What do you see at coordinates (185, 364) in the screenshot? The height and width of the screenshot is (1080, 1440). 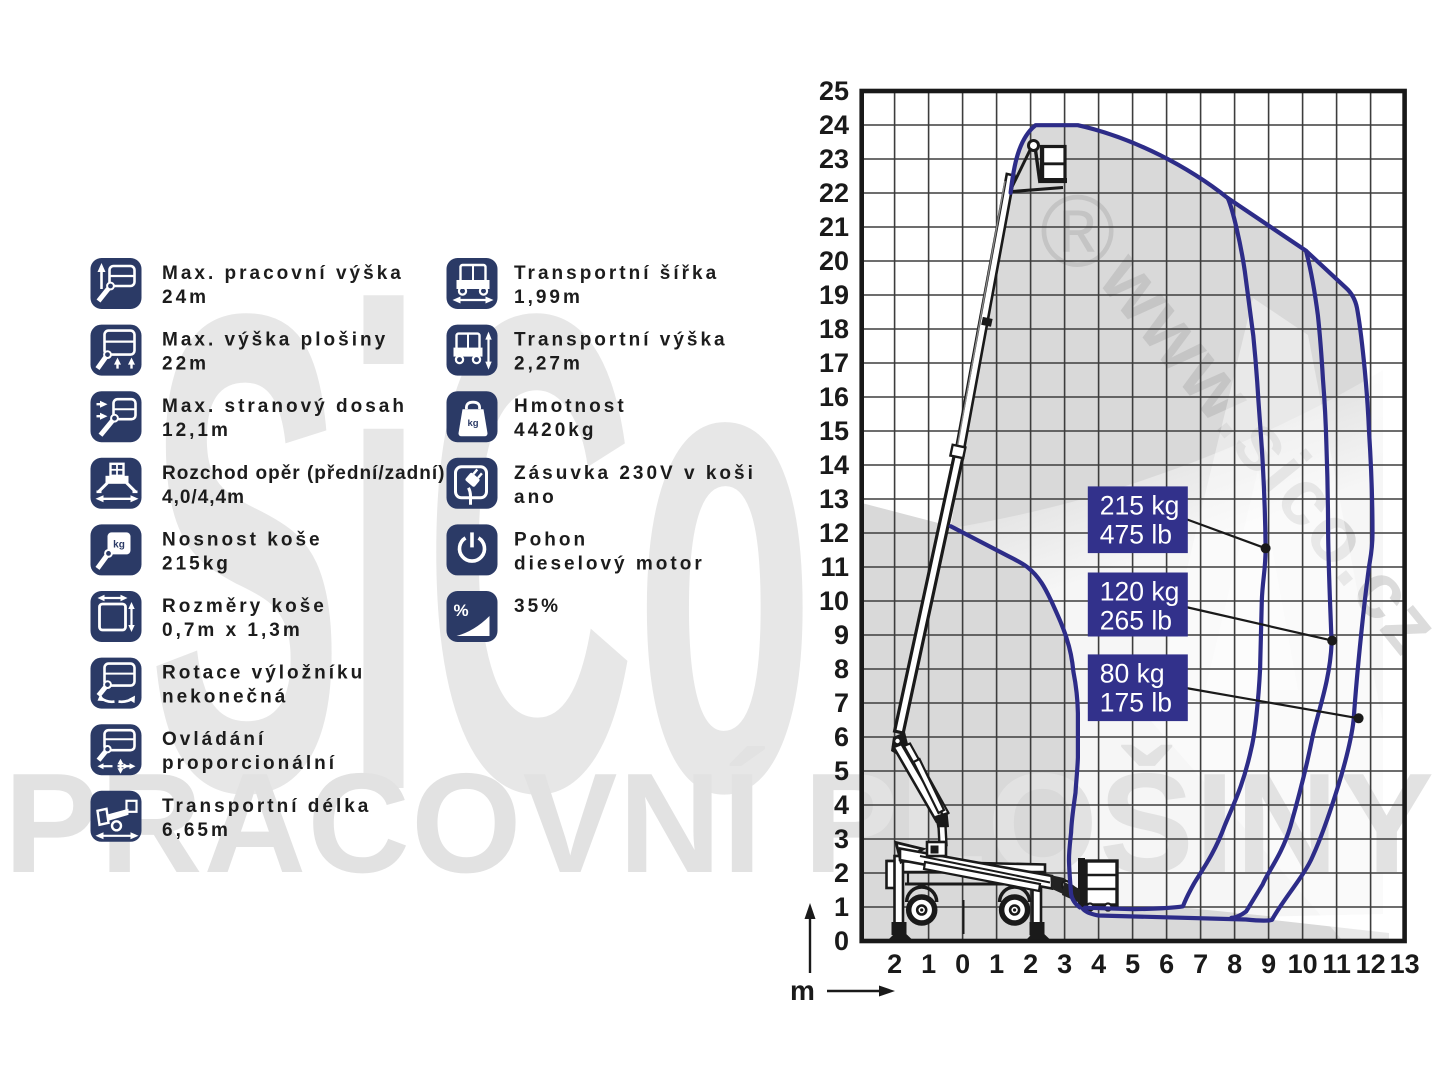 I see `svg-text: 22m` at bounding box center [185, 364].